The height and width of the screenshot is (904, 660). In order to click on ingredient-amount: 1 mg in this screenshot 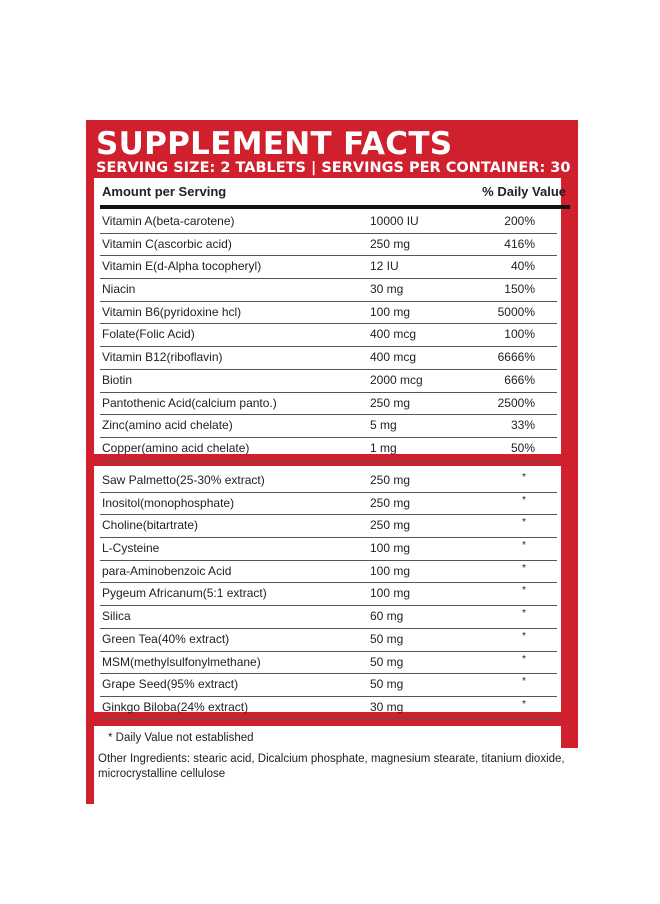, I will do `click(383, 447)`.